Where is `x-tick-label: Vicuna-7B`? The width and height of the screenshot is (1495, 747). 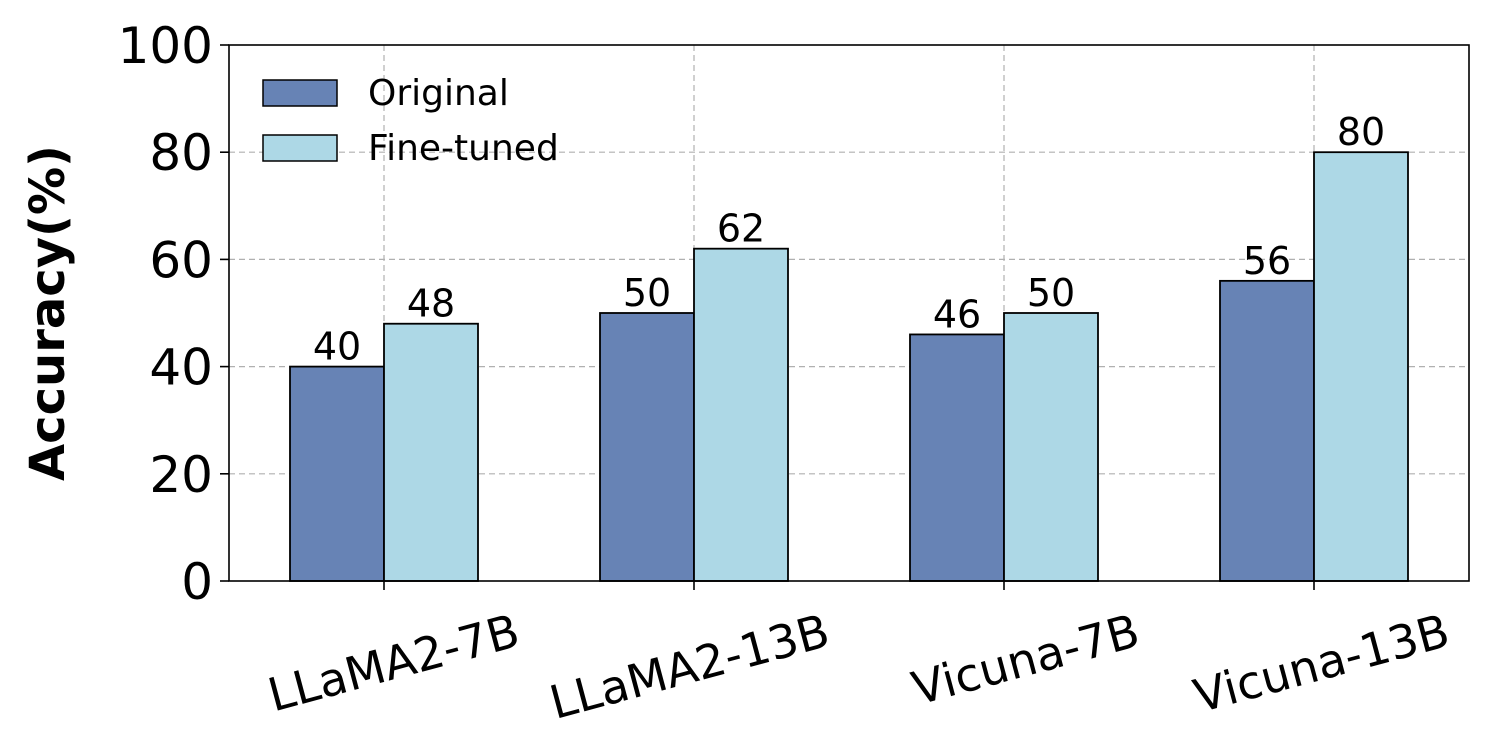
x-tick-label: Vicuna-7B is located at coordinates (1025, 659).